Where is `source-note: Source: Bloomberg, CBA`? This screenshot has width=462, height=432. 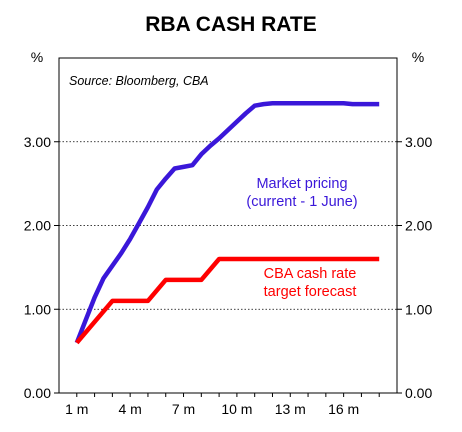 source-note: Source: Bloomberg, CBA is located at coordinates (139, 81).